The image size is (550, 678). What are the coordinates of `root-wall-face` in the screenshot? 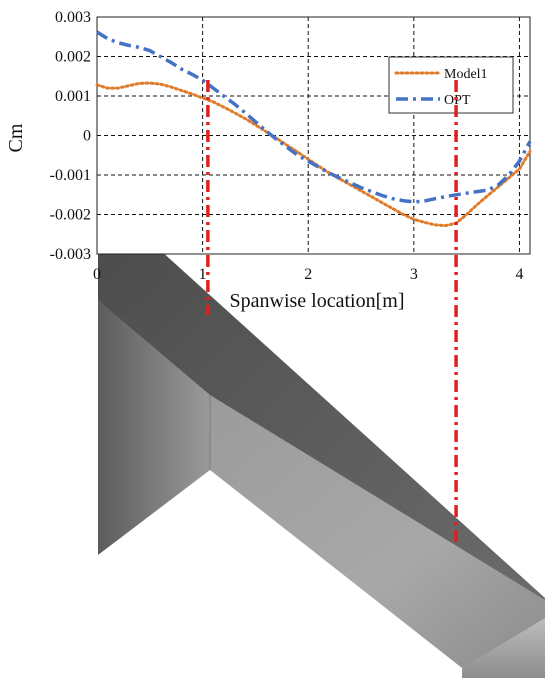 It's located at (154, 427).